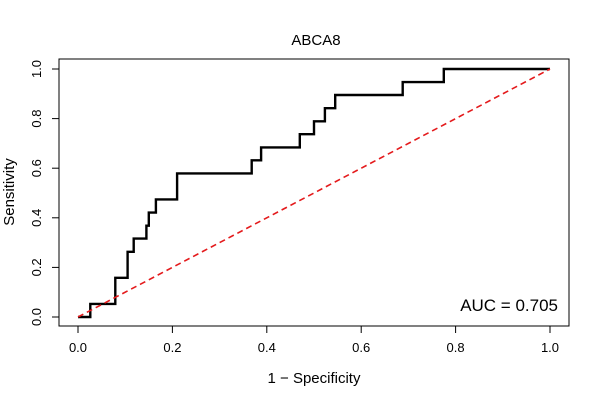 This screenshot has width=600, height=400. I want to click on y-axis-label: Sensitivity, so click(9, 192).